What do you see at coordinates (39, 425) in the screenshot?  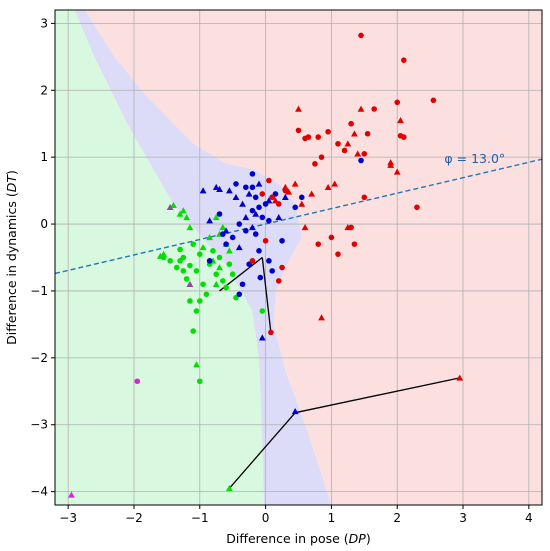 I see `y-tick-label: −3` at bounding box center [39, 425].